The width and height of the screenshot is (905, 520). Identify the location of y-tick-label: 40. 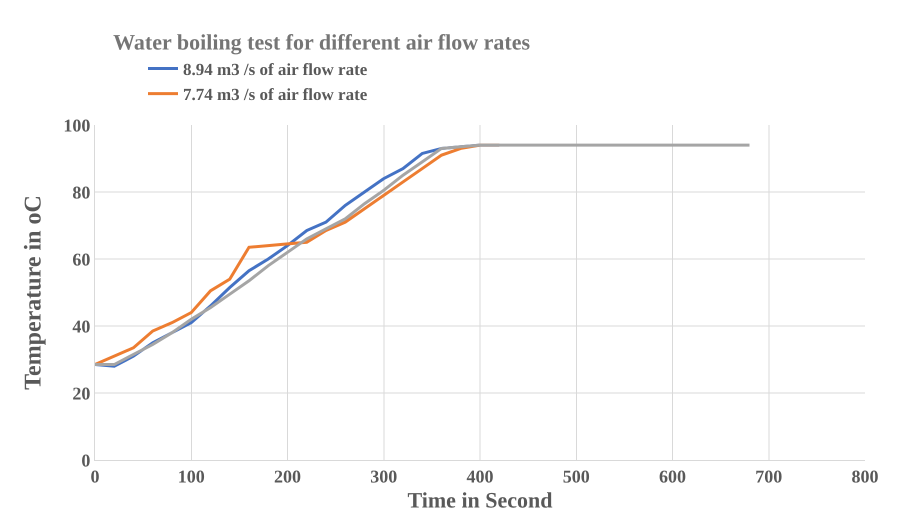
(81, 326).